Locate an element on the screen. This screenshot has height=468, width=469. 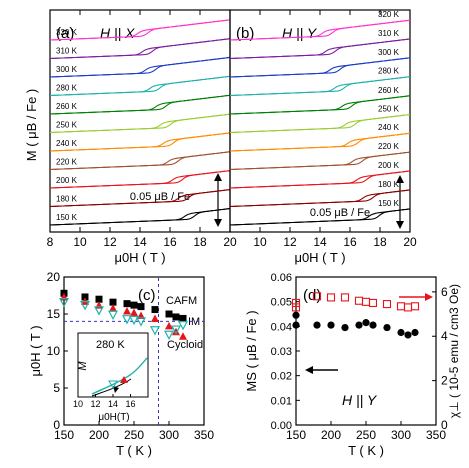
temp-label-1-5: 250 K is located at coordinates (389, 109).